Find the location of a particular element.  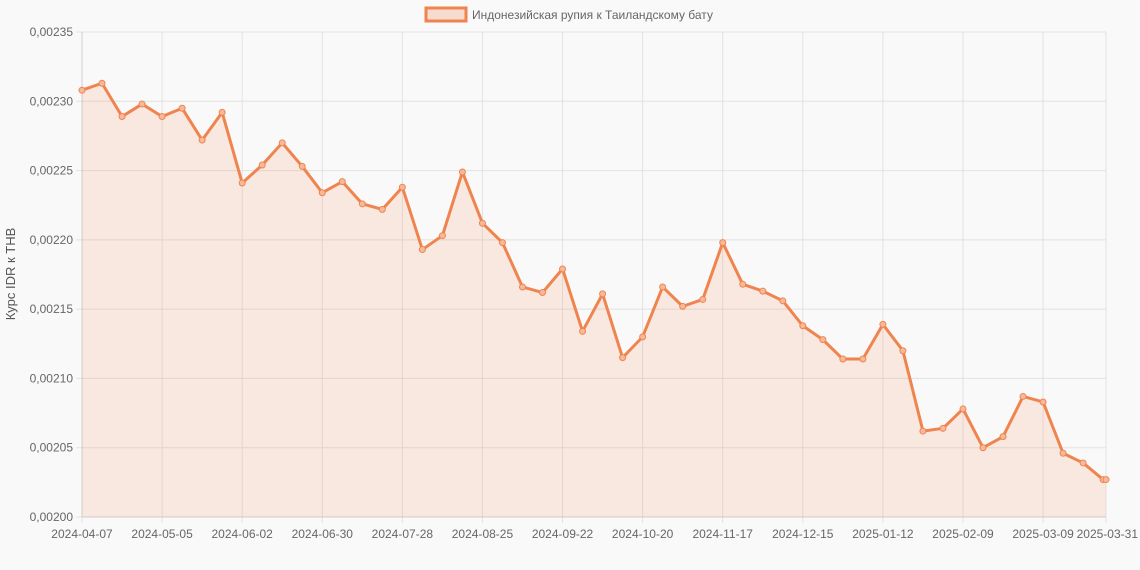

x-tick-label: 2025-03-31 is located at coordinates (1108, 534).